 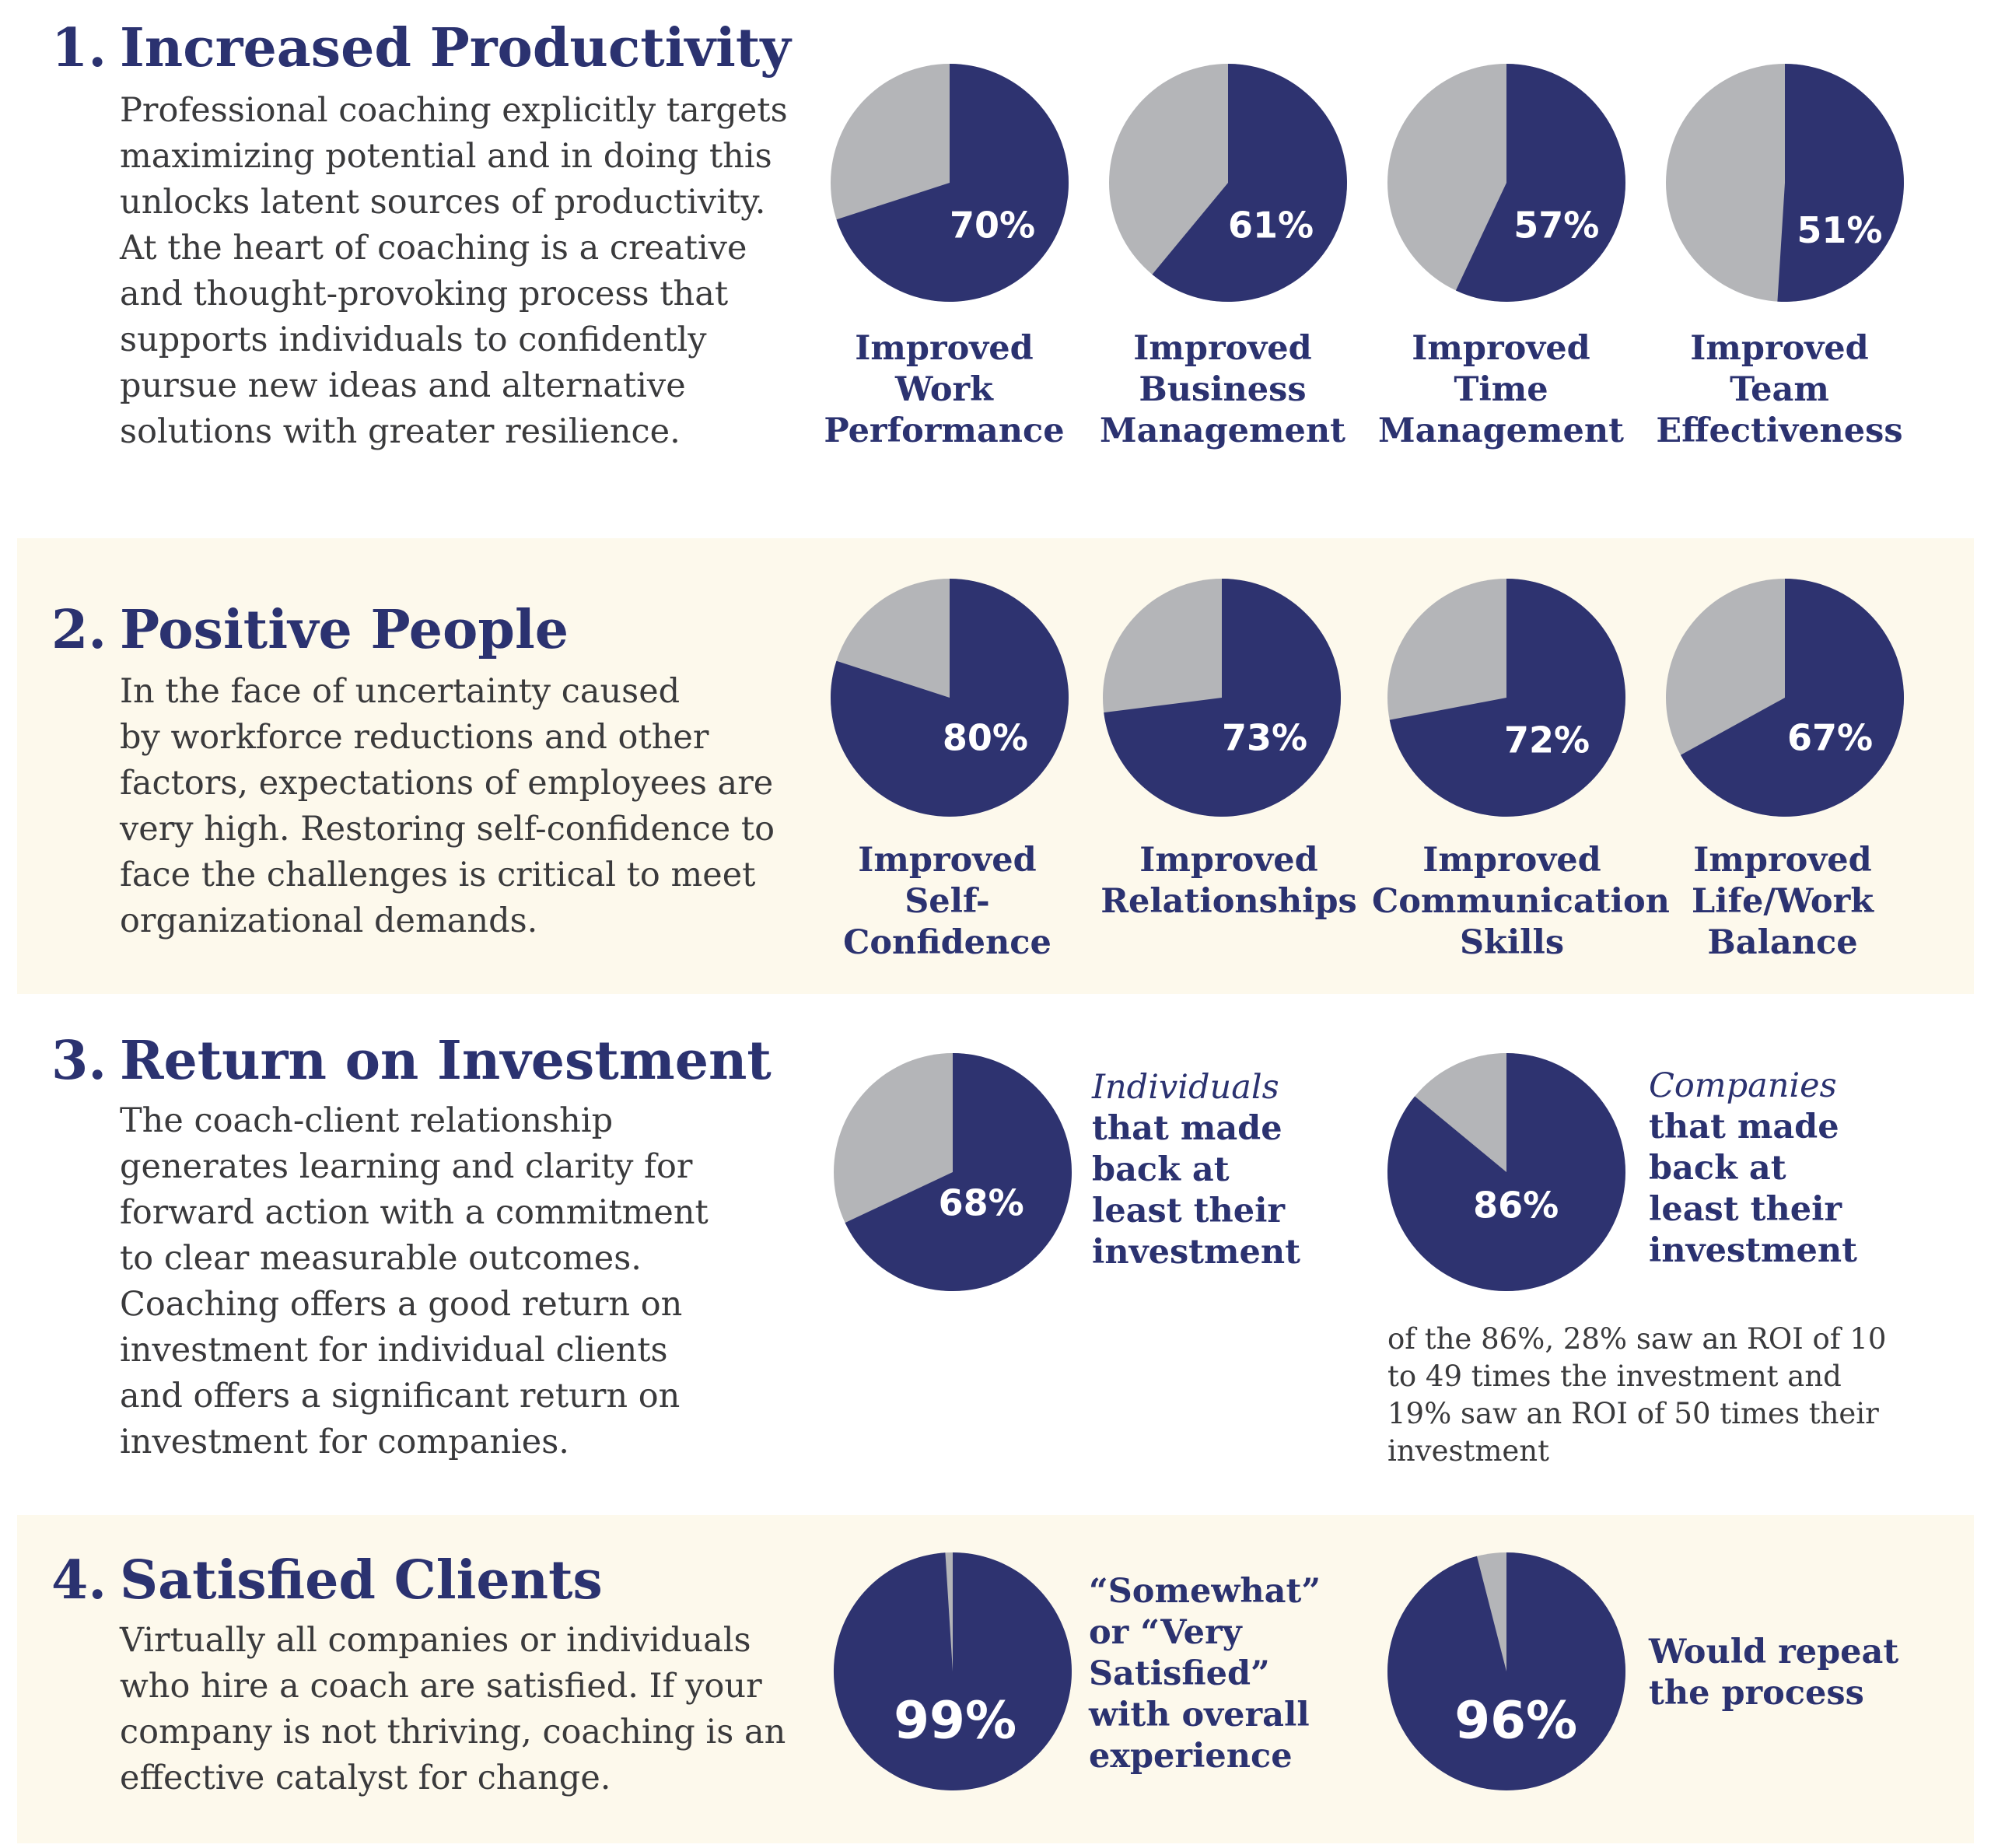 I want to click on section-number: 1., so click(x=79, y=48).